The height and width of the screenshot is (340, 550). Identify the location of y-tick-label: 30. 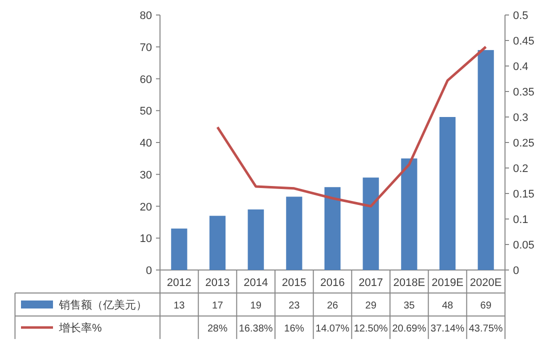
(146, 175).